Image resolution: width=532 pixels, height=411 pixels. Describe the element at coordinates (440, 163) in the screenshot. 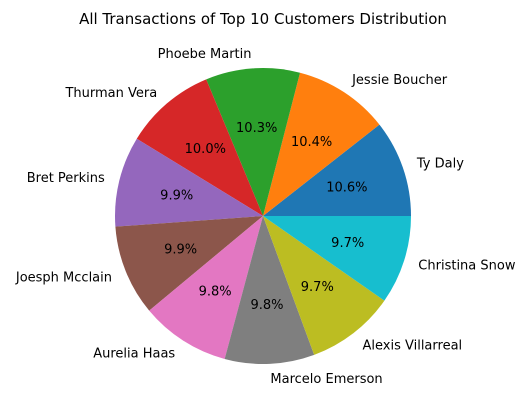

I see `slice-label-ty-daly: Ty Daly` at that location.